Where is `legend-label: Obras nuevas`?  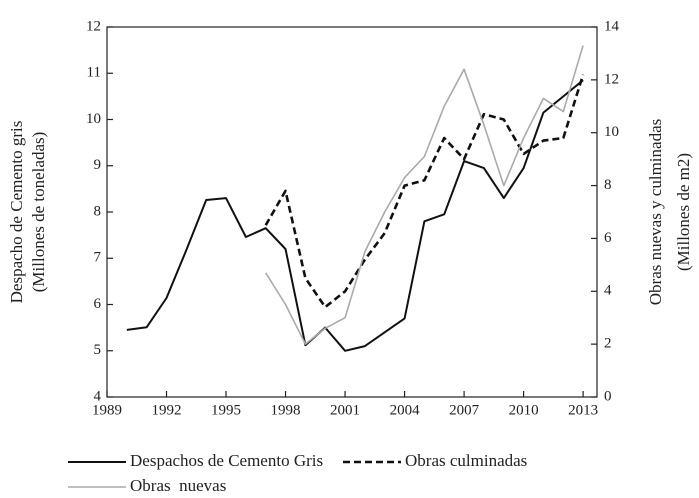
legend-label: Obras nuevas is located at coordinates (178, 485).